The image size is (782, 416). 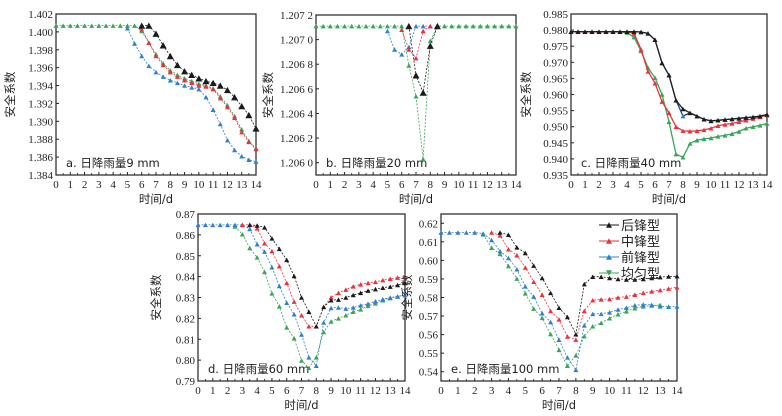 I want to click on legend-label: 前锋型, so click(x=640, y=258).